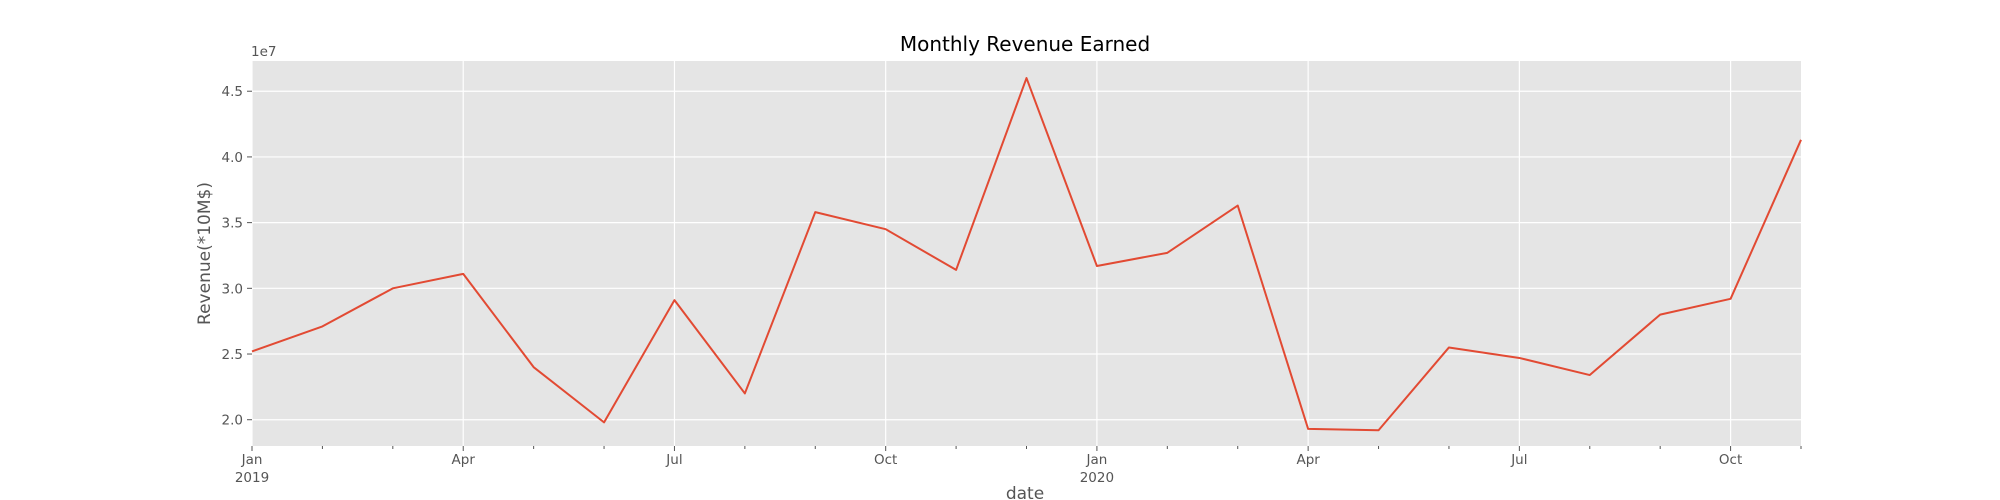 This screenshot has height=500, width=2000. Describe the element at coordinates (232, 158) in the screenshot. I see `y-tick-label: 4.0` at that location.